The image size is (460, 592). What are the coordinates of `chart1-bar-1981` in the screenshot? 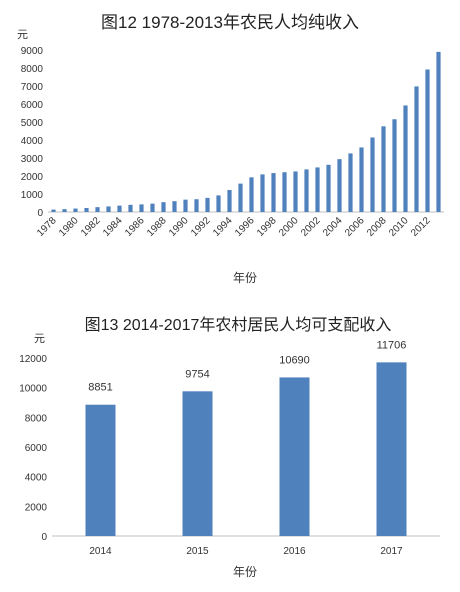 It's located at (86, 209).